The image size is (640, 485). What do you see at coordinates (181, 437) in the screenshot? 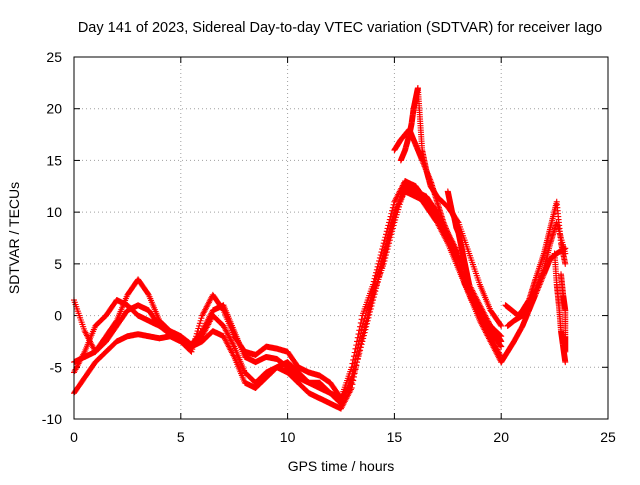
I see `x-tick-label: 5` at bounding box center [181, 437].